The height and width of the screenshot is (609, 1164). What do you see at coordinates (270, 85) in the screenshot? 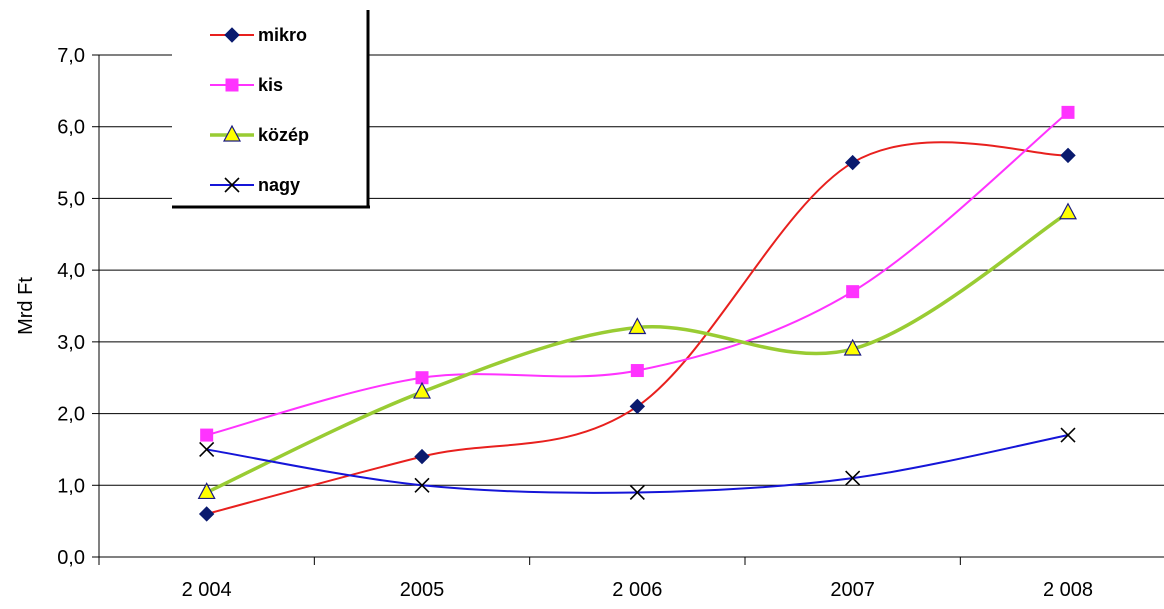
I see `legend-label-kis: kis` at bounding box center [270, 85].